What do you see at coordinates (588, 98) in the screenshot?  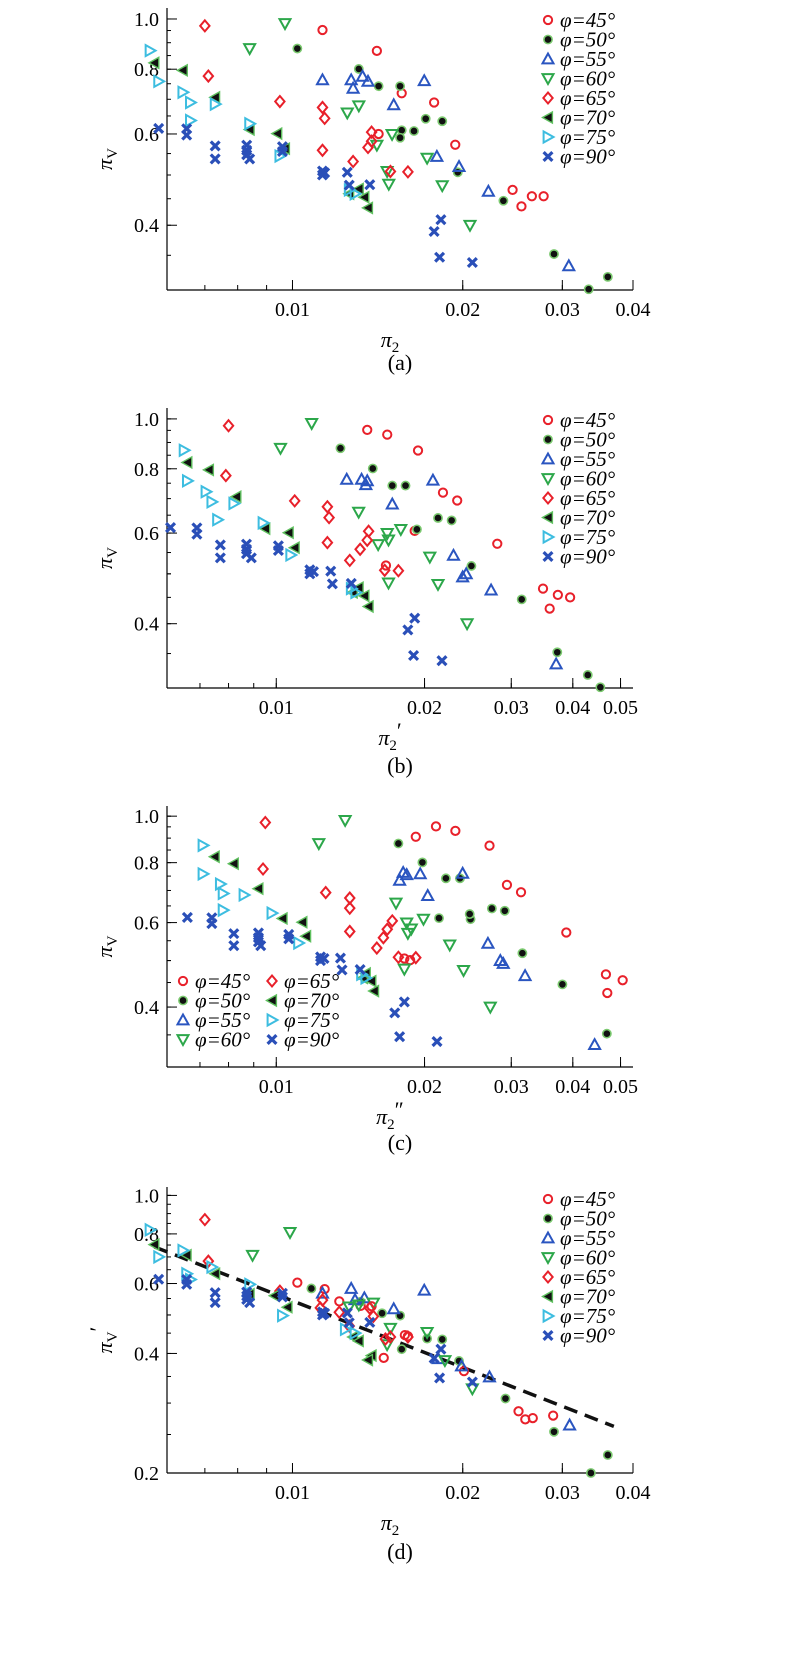 I see `legend-label: φ=65°` at bounding box center [588, 98].